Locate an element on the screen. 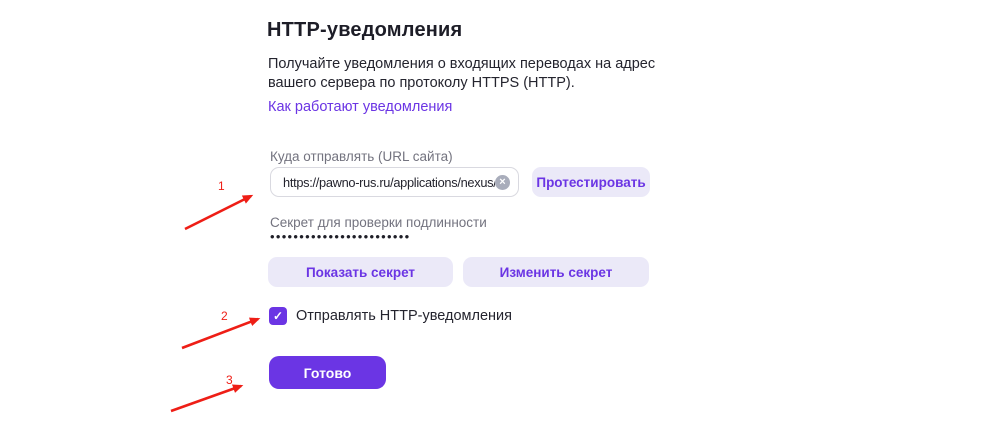 The height and width of the screenshot is (434, 1000). clear-input-icon: × is located at coordinates (502, 182).